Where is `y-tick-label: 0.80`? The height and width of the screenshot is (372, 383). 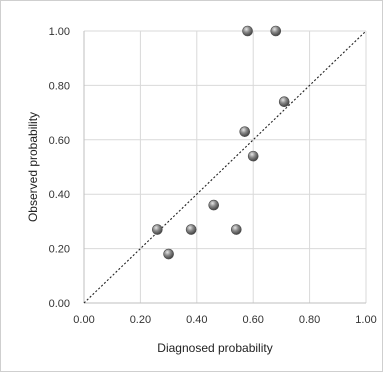 y-tick-label: 0.80 is located at coordinates (59, 86).